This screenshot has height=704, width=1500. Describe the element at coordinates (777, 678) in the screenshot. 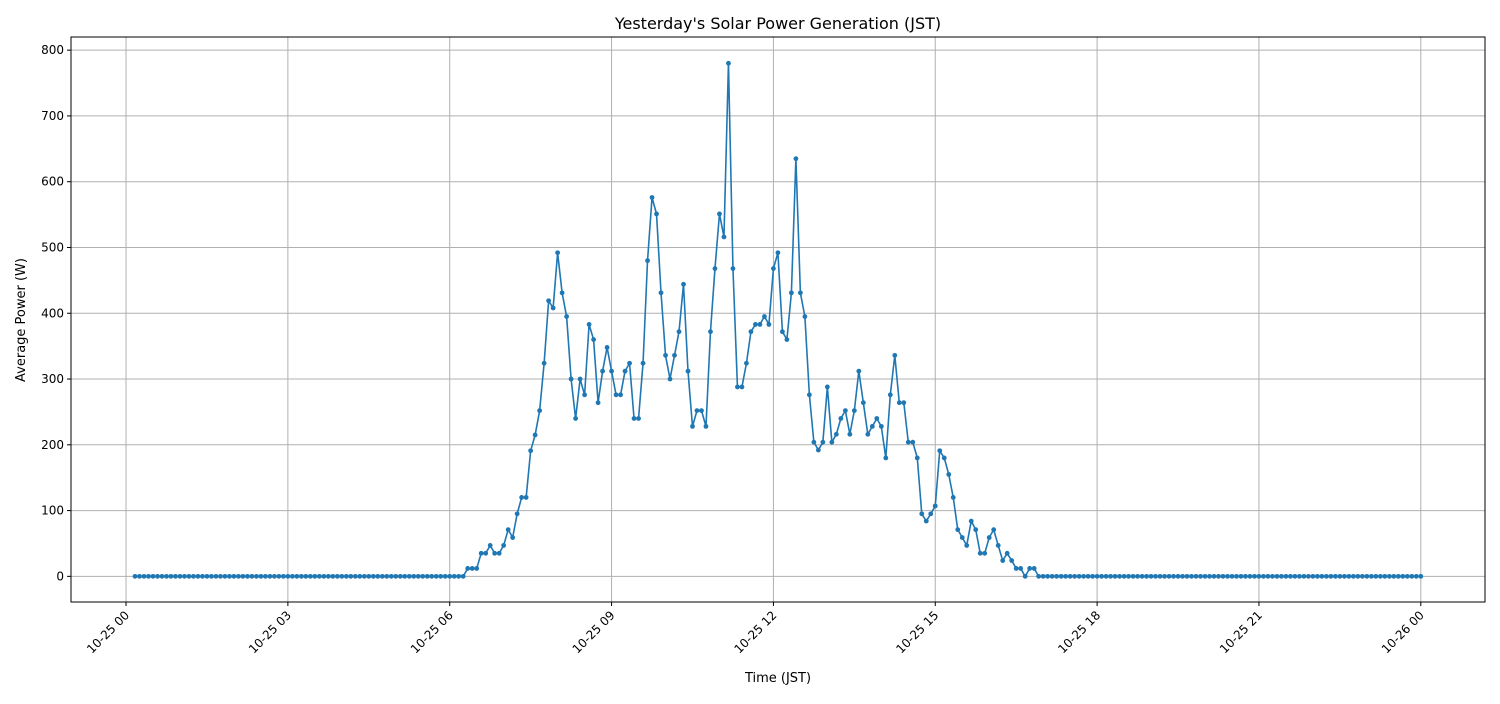

I see `x-axis-label: Time (JST)` at that location.